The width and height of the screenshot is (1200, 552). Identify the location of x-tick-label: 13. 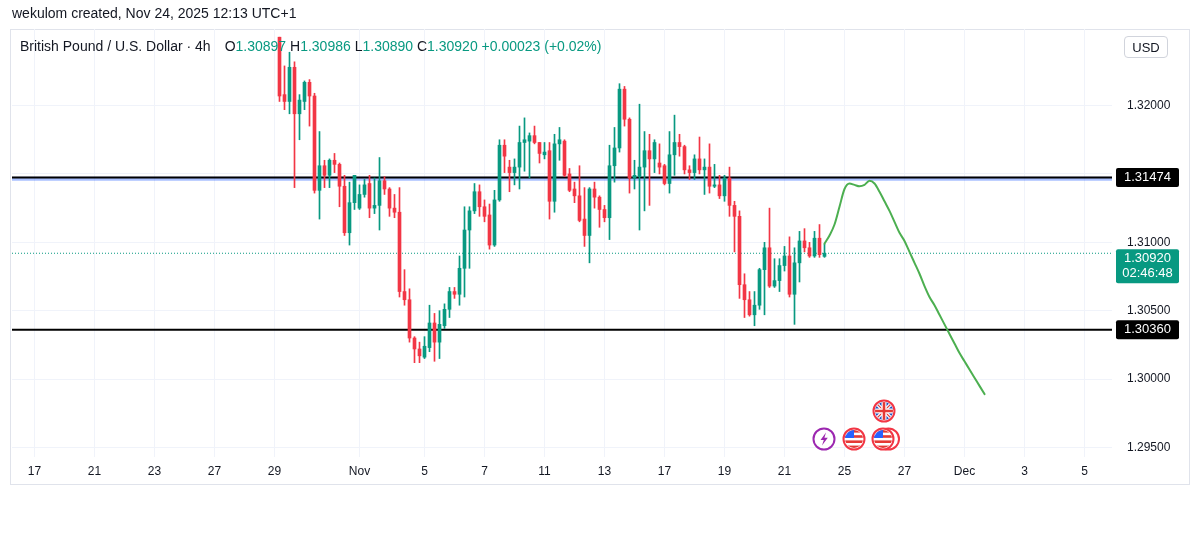
(604, 470).